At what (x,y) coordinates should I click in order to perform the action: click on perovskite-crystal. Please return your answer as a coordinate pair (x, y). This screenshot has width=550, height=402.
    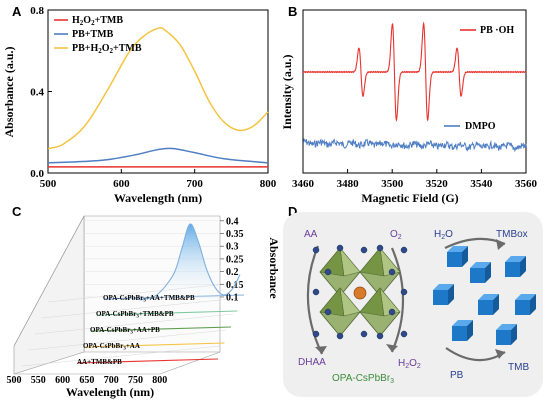
    Looking at the image, I should click on (360, 292).